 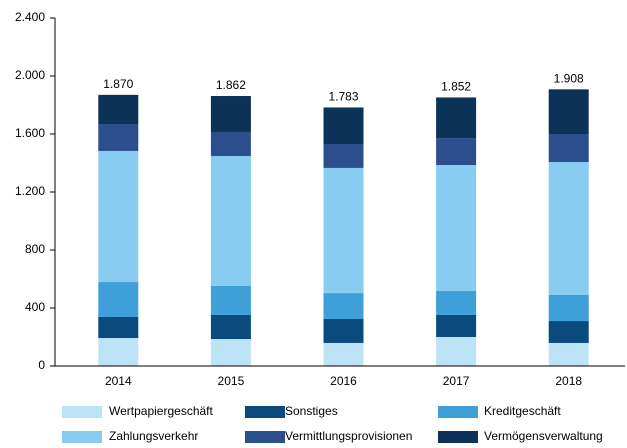 I want to click on y-tick-label: 800, so click(x=35, y=249).